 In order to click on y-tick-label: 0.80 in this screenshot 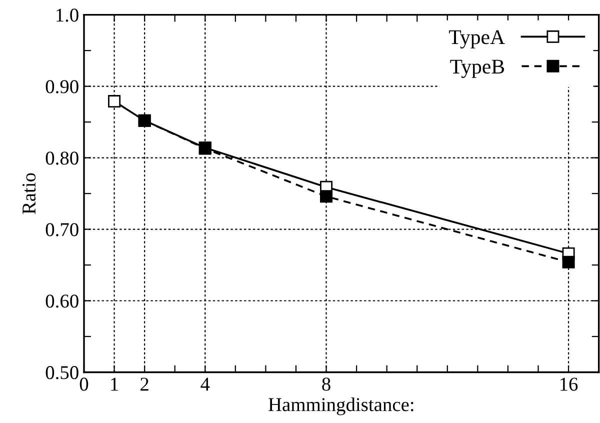, I will do `click(62, 158)`.